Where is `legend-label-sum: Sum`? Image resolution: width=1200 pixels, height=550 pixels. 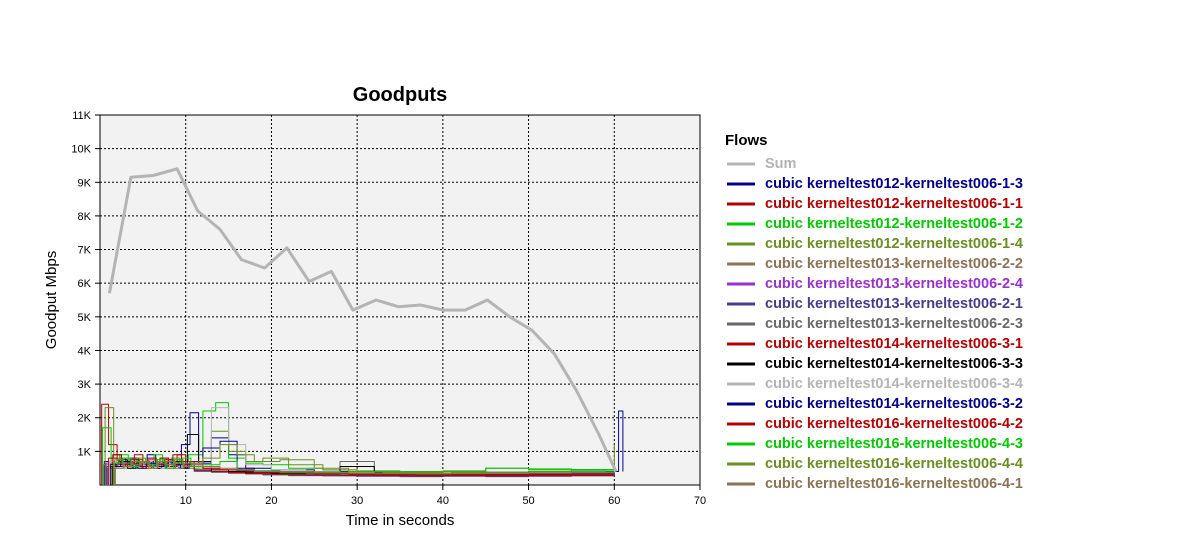
legend-label-sum: Sum is located at coordinates (780, 164).